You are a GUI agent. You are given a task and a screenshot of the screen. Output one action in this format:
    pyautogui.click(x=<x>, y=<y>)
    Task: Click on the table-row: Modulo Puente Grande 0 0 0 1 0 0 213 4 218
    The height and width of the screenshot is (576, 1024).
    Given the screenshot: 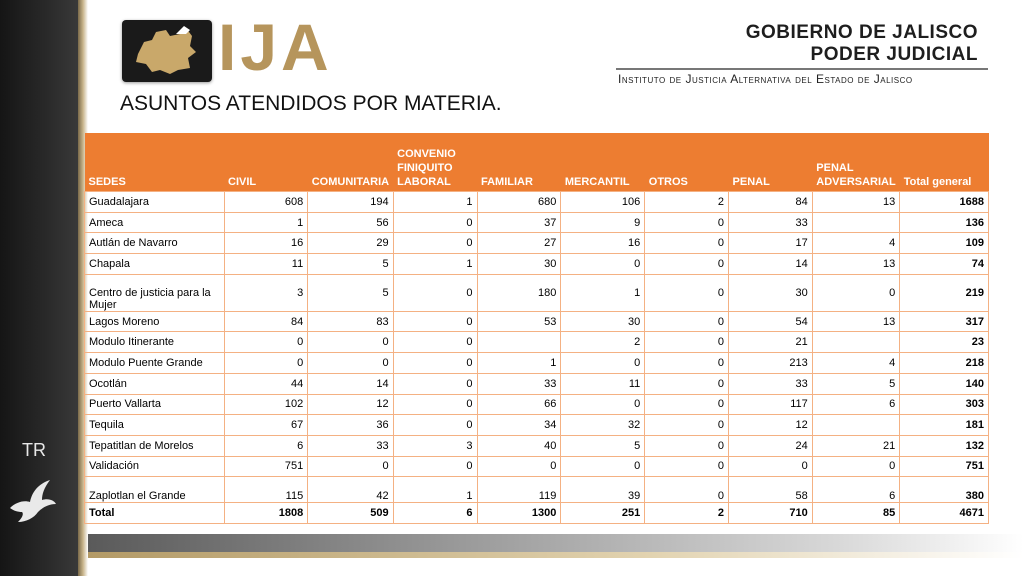 What is the action you would take?
    pyautogui.click(x=536, y=363)
    